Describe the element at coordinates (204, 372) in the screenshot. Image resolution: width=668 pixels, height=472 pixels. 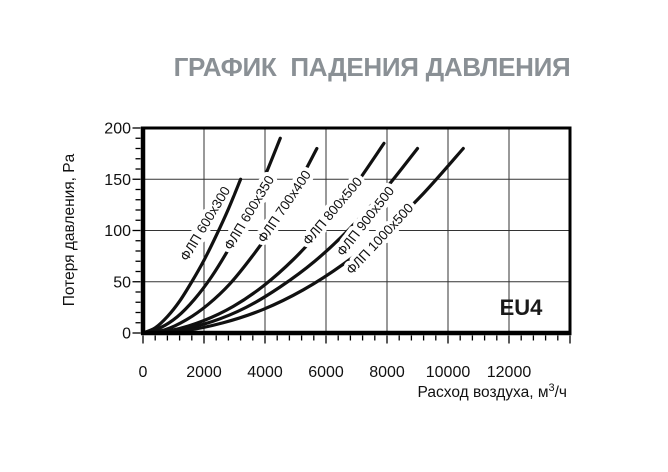
I see `x-tick-label: 2000` at that location.